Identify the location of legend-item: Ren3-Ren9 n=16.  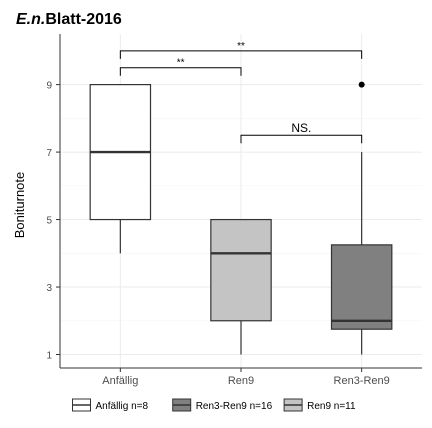
(222, 405).